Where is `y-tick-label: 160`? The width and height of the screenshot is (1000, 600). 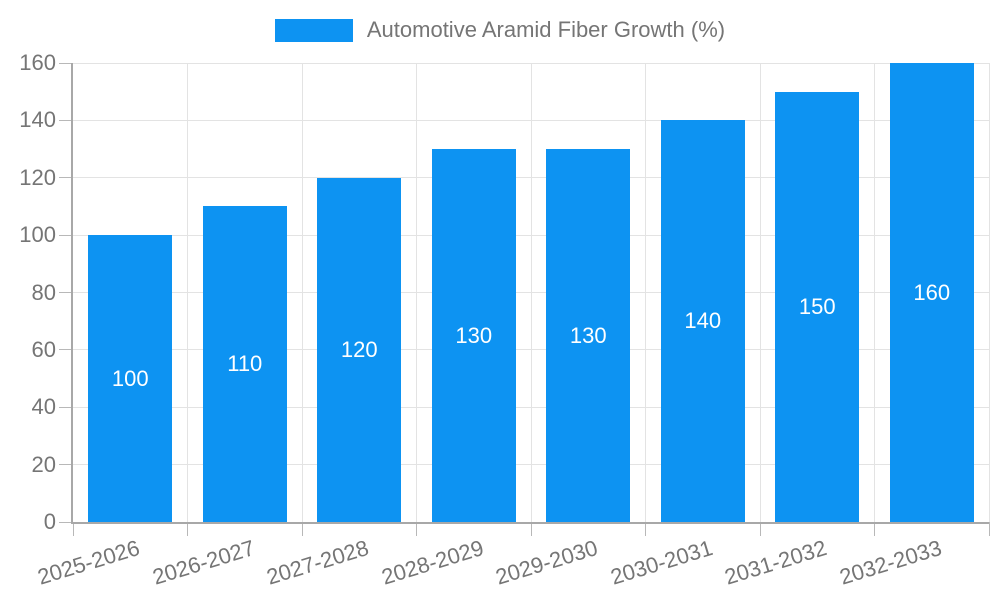 y-tick-label: 160 is located at coordinates (37, 62).